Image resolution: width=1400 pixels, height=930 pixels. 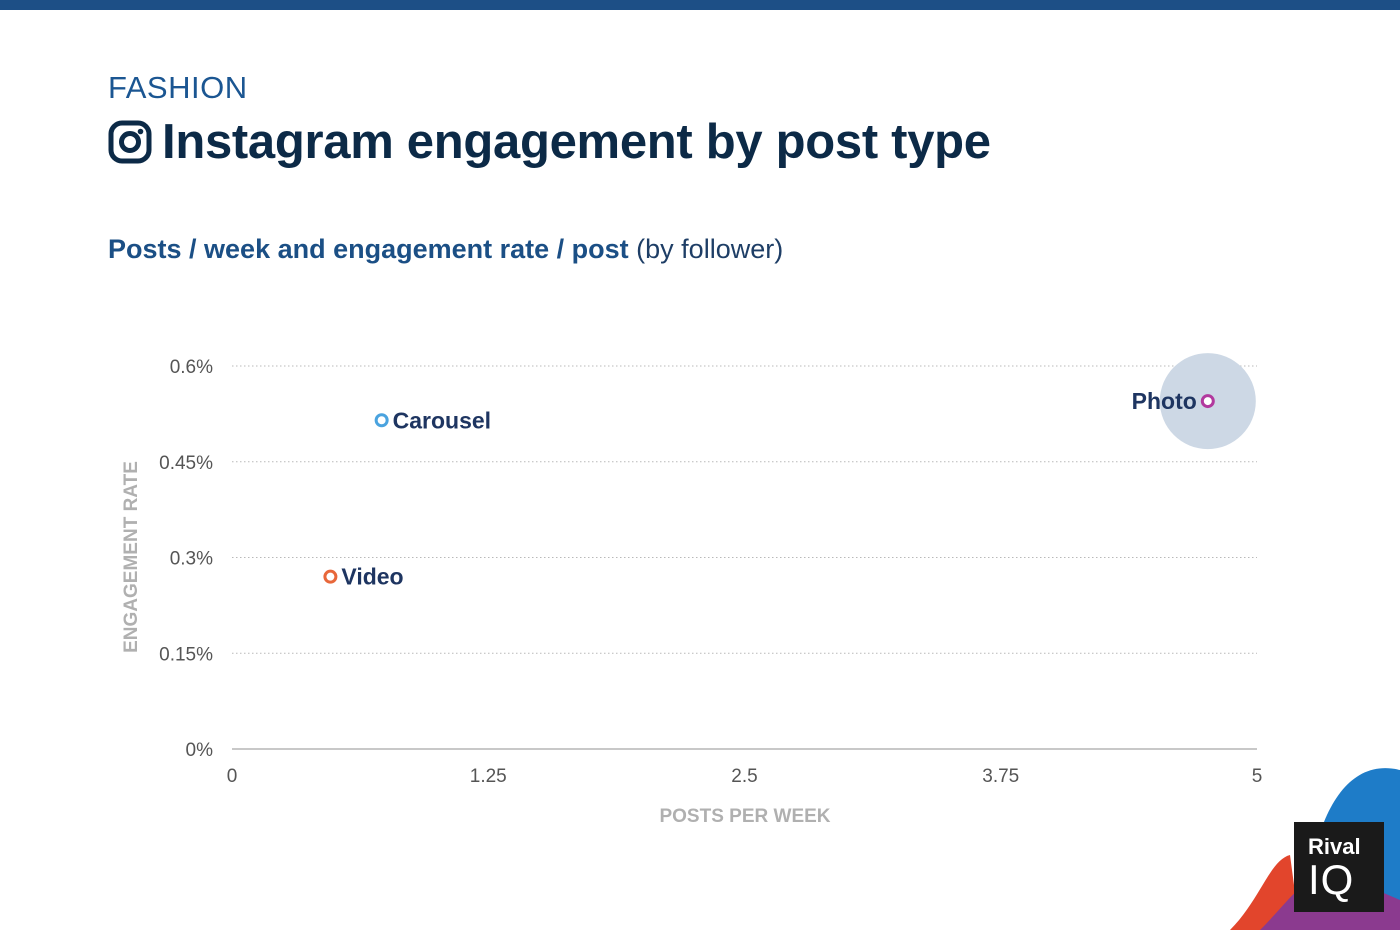 What do you see at coordinates (744, 816) in the screenshot?
I see `x-axis-title: POSTS PER WEEK` at bounding box center [744, 816].